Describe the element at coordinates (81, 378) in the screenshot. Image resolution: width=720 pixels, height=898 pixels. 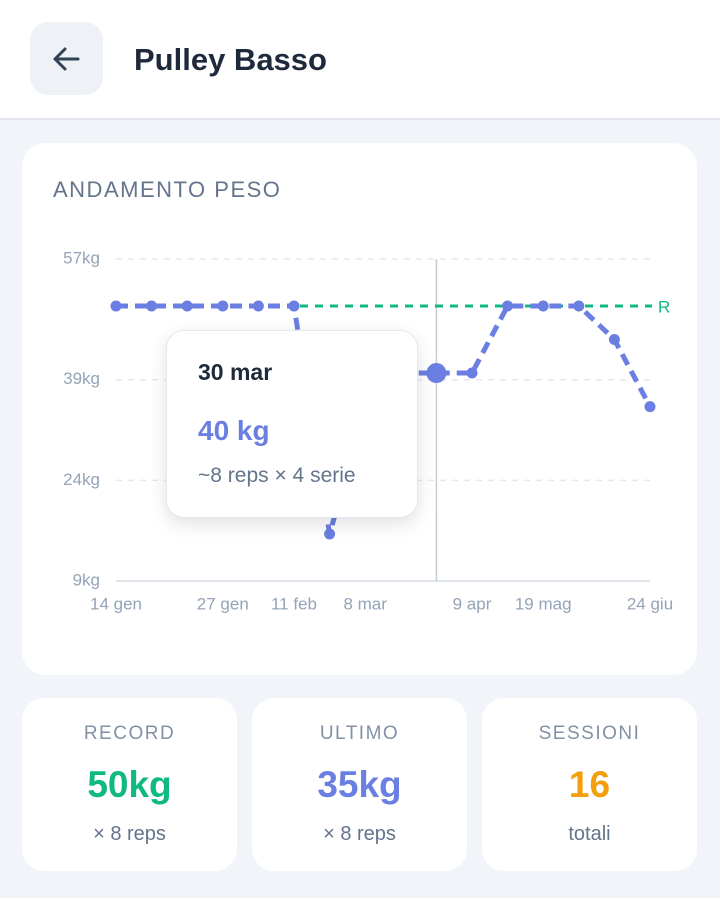
I see `y-tick-label: 39kg` at that location.